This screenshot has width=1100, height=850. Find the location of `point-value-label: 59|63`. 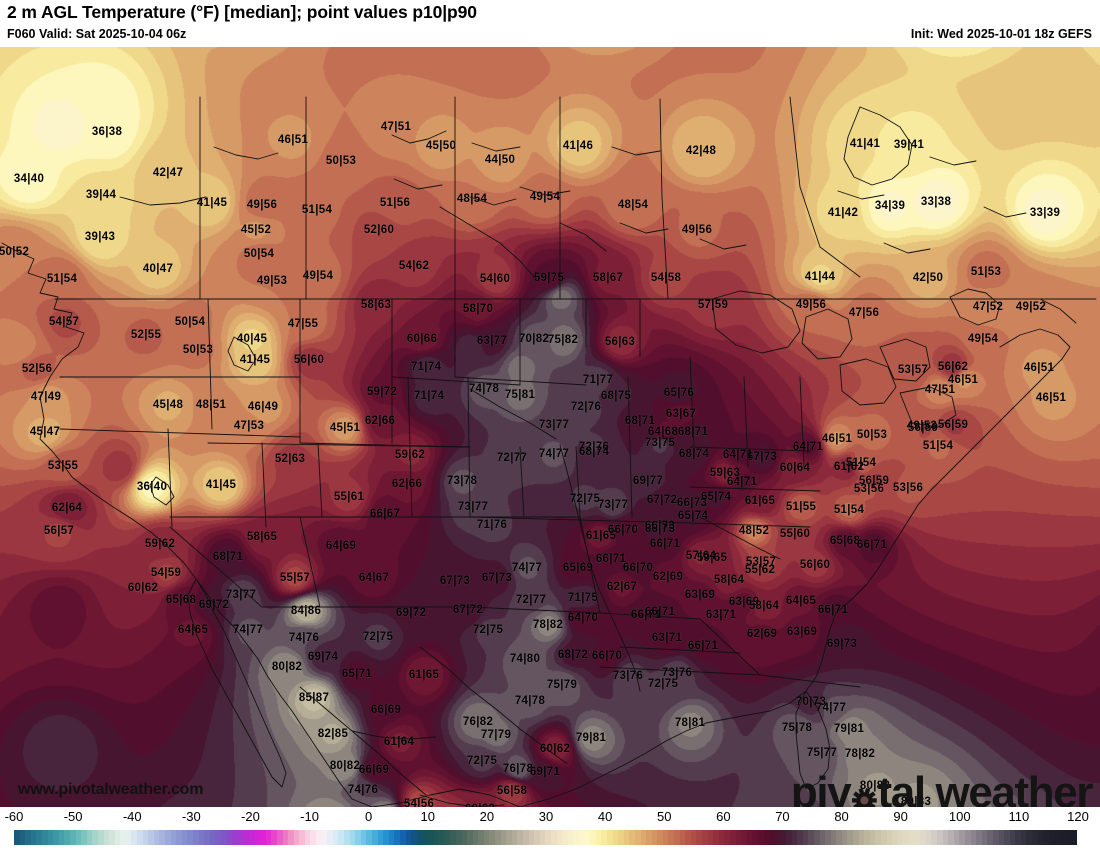

point-value-label: 59|63 is located at coordinates (725, 473).